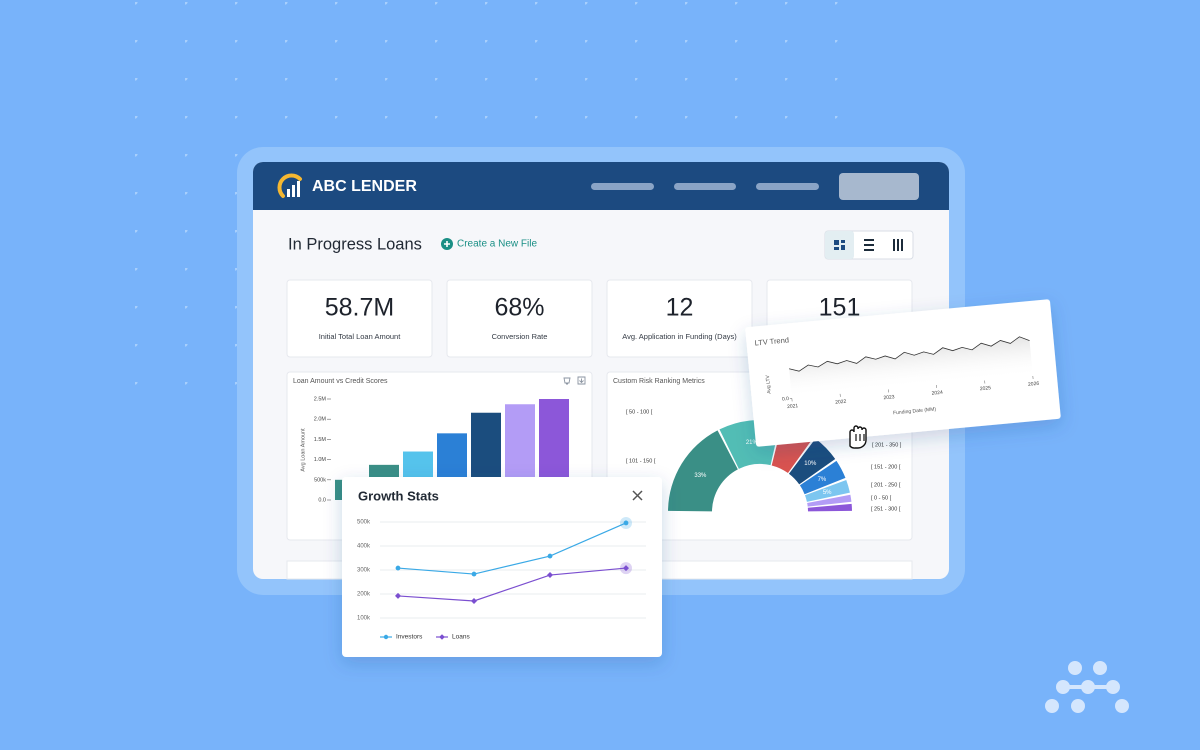  What do you see at coordinates (915, 411) in the screenshot?
I see `x-axis-label: Funding Date (MM)` at bounding box center [915, 411].